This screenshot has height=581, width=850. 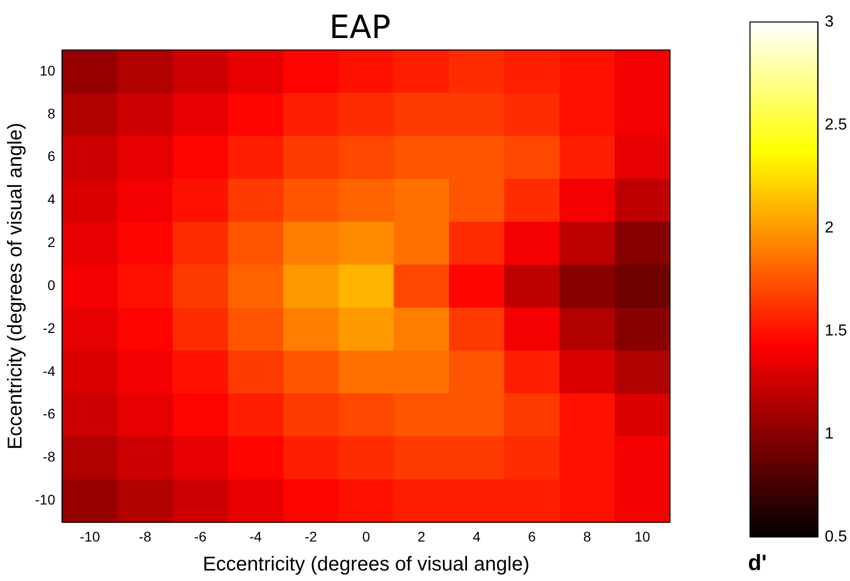 I want to click on color-bar-label: 0.5, so click(x=836, y=537).